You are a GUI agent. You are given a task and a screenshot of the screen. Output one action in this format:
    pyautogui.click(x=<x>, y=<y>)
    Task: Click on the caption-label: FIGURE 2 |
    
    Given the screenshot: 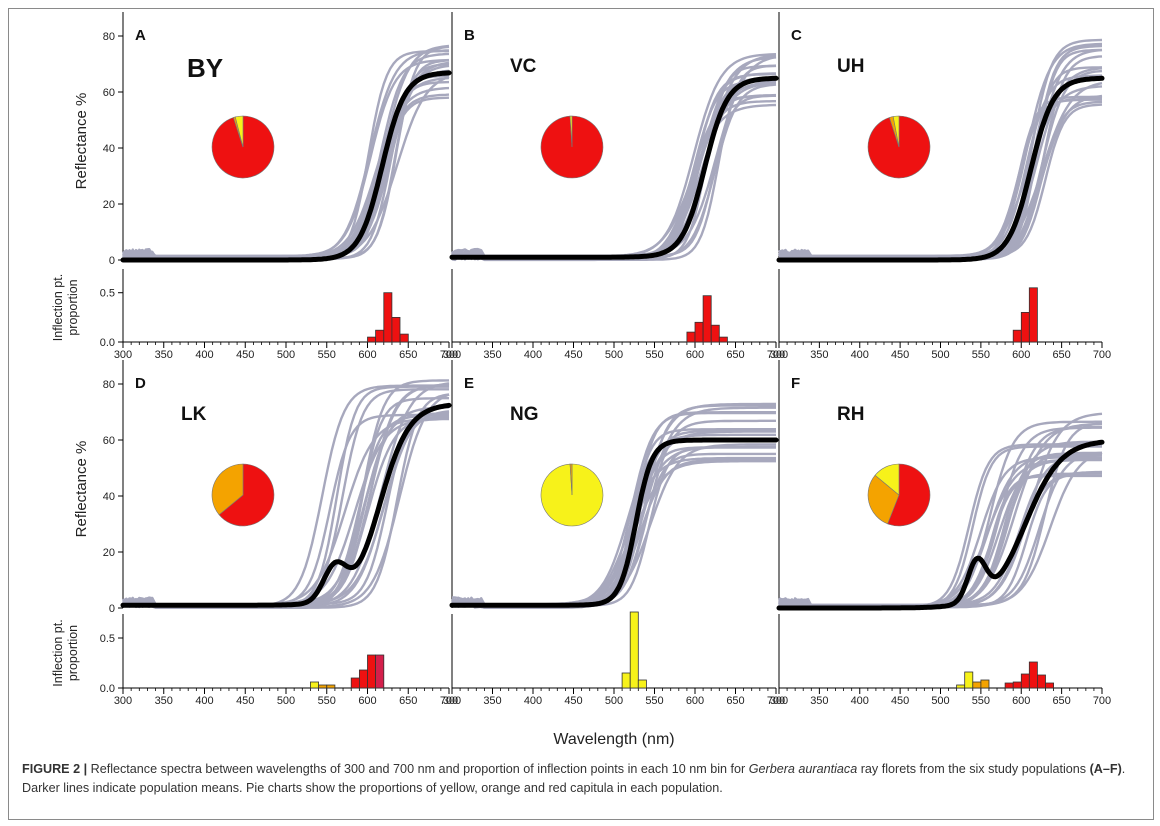 What is the action you would take?
    pyautogui.click(x=54, y=769)
    